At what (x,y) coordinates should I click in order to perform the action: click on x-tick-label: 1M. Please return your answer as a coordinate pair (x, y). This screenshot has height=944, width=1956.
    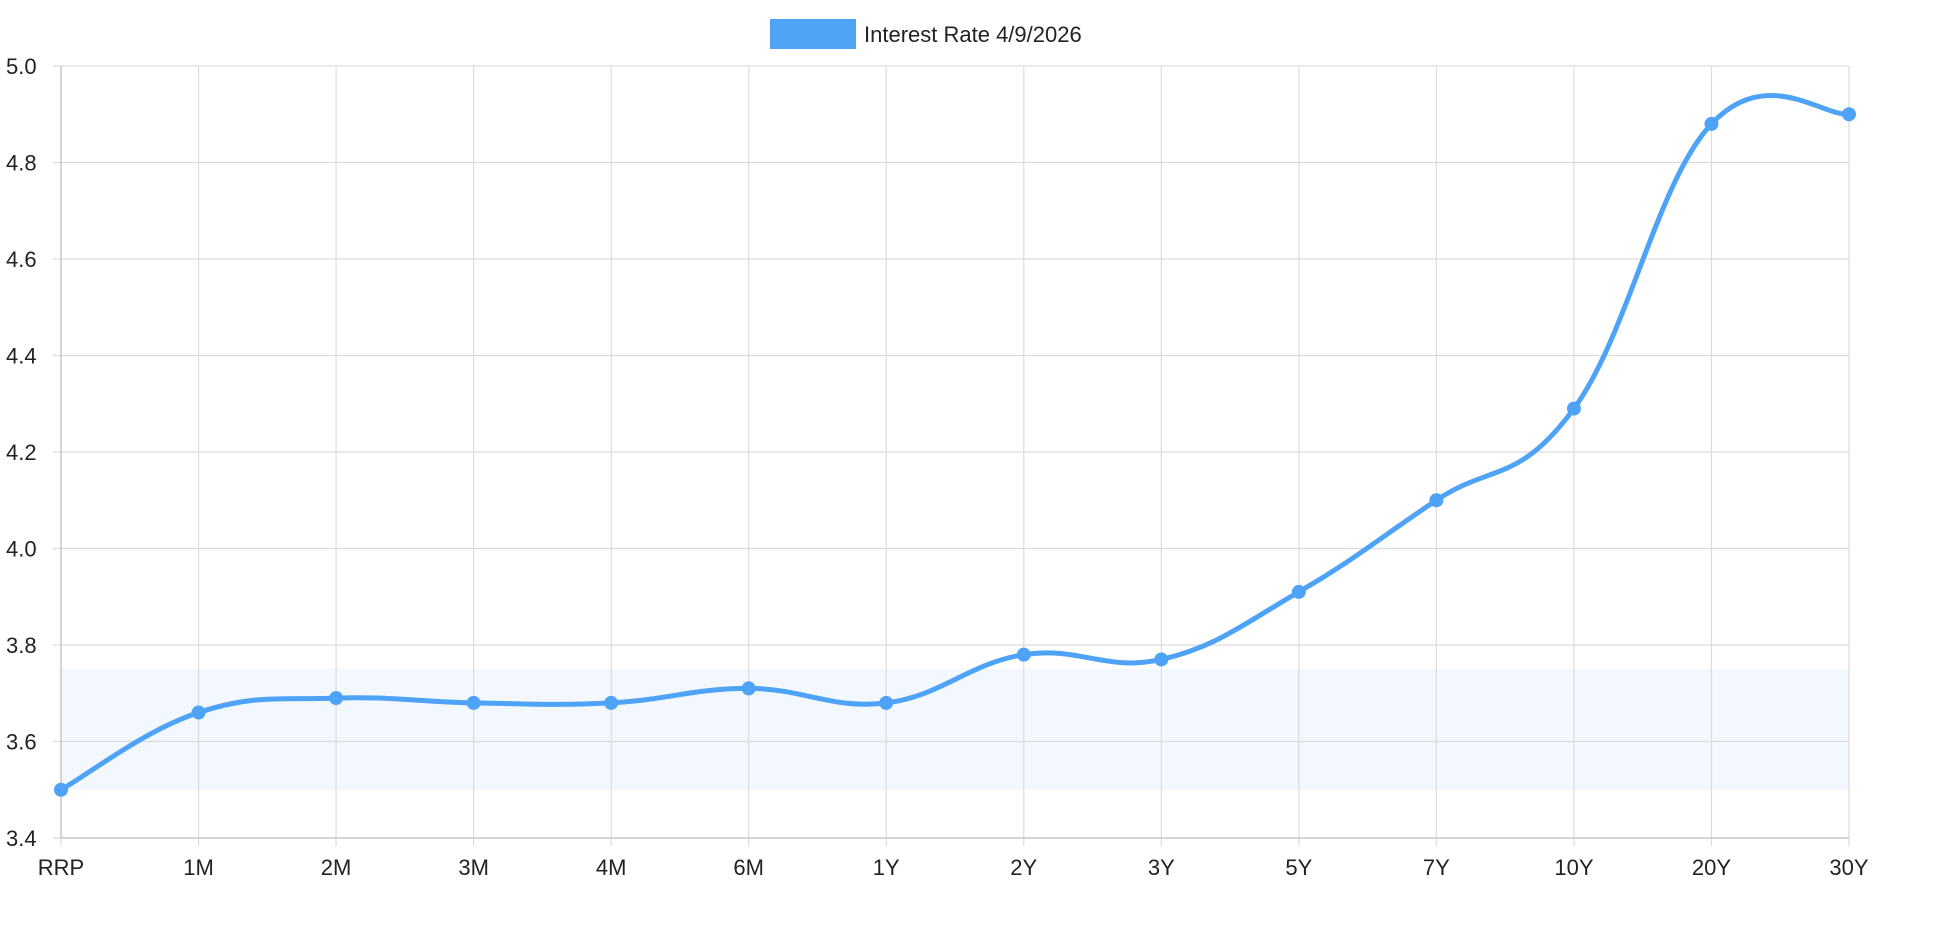
    Looking at the image, I should click on (198, 867).